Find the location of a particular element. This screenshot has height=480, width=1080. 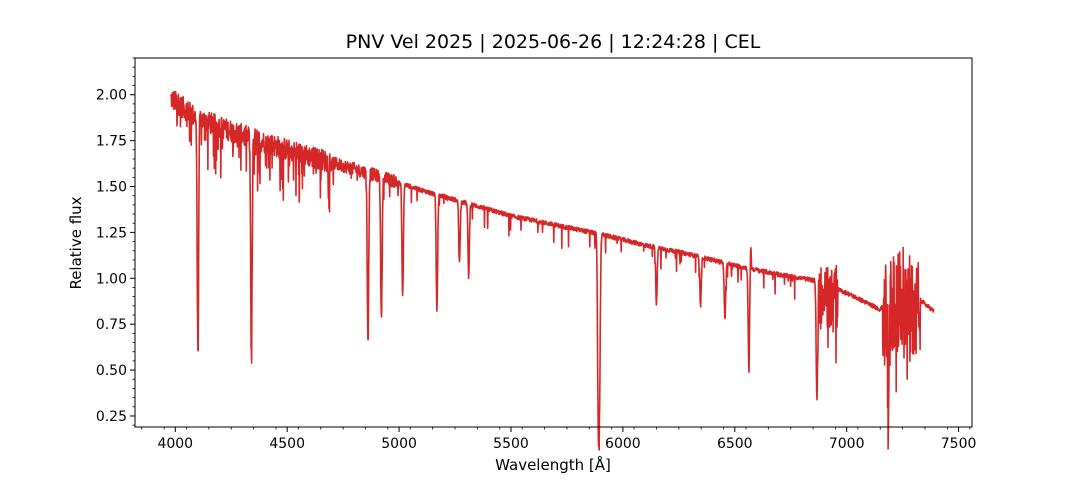

y-tick-label: 1.50 is located at coordinates (111, 188).